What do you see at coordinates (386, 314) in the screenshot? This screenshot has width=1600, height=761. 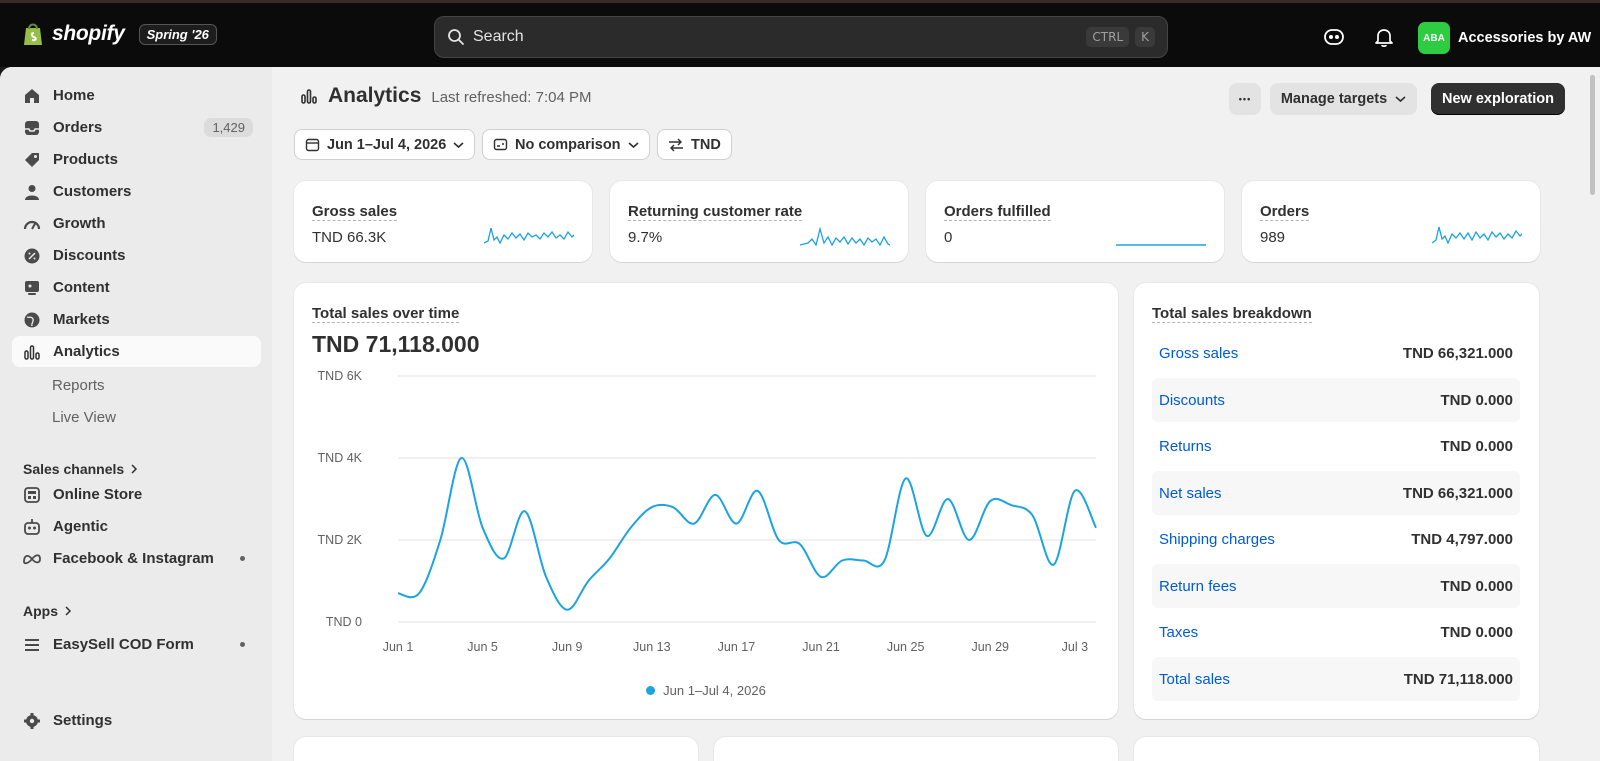 I see `chart-title: Total sales over time` at bounding box center [386, 314].